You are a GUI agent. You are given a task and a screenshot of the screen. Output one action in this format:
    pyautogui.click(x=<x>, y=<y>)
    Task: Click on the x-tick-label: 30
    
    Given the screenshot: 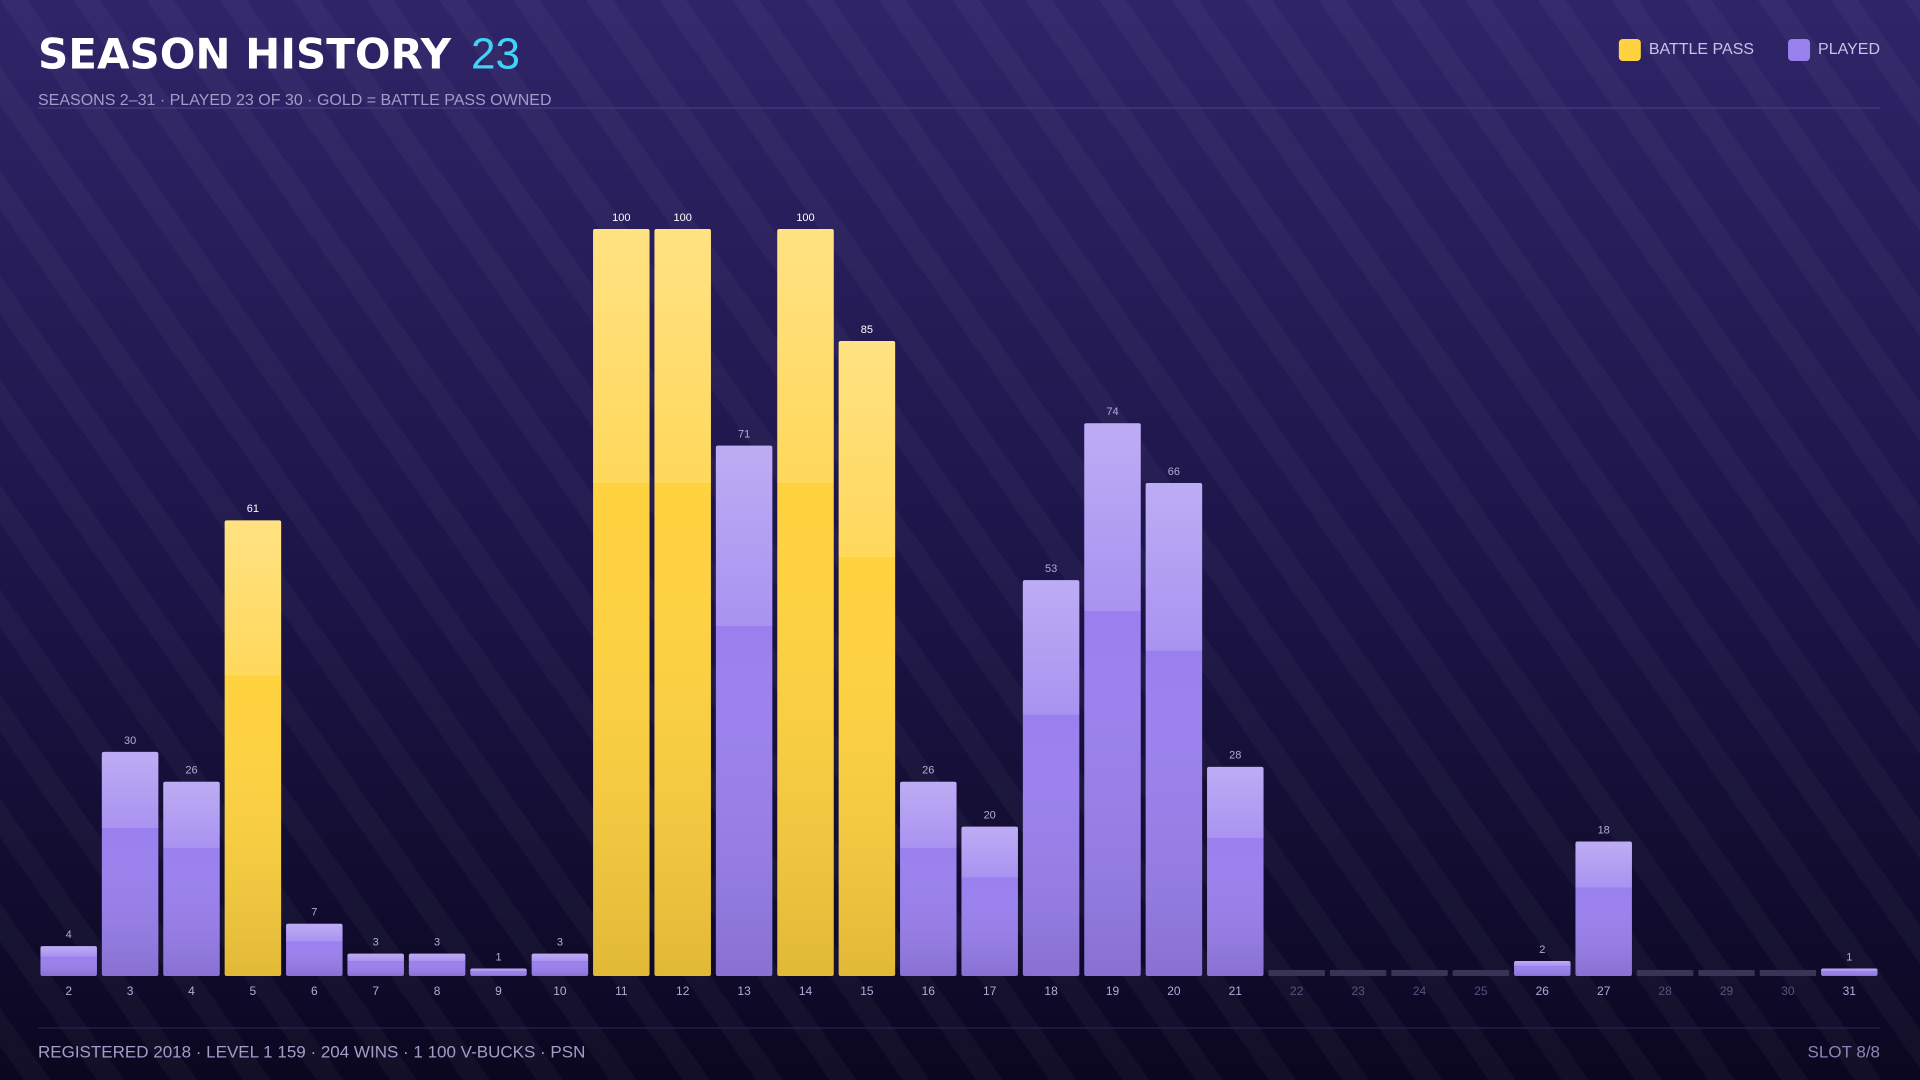 What is the action you would take?
    pyautogui.click(x=1788, y=991)
    